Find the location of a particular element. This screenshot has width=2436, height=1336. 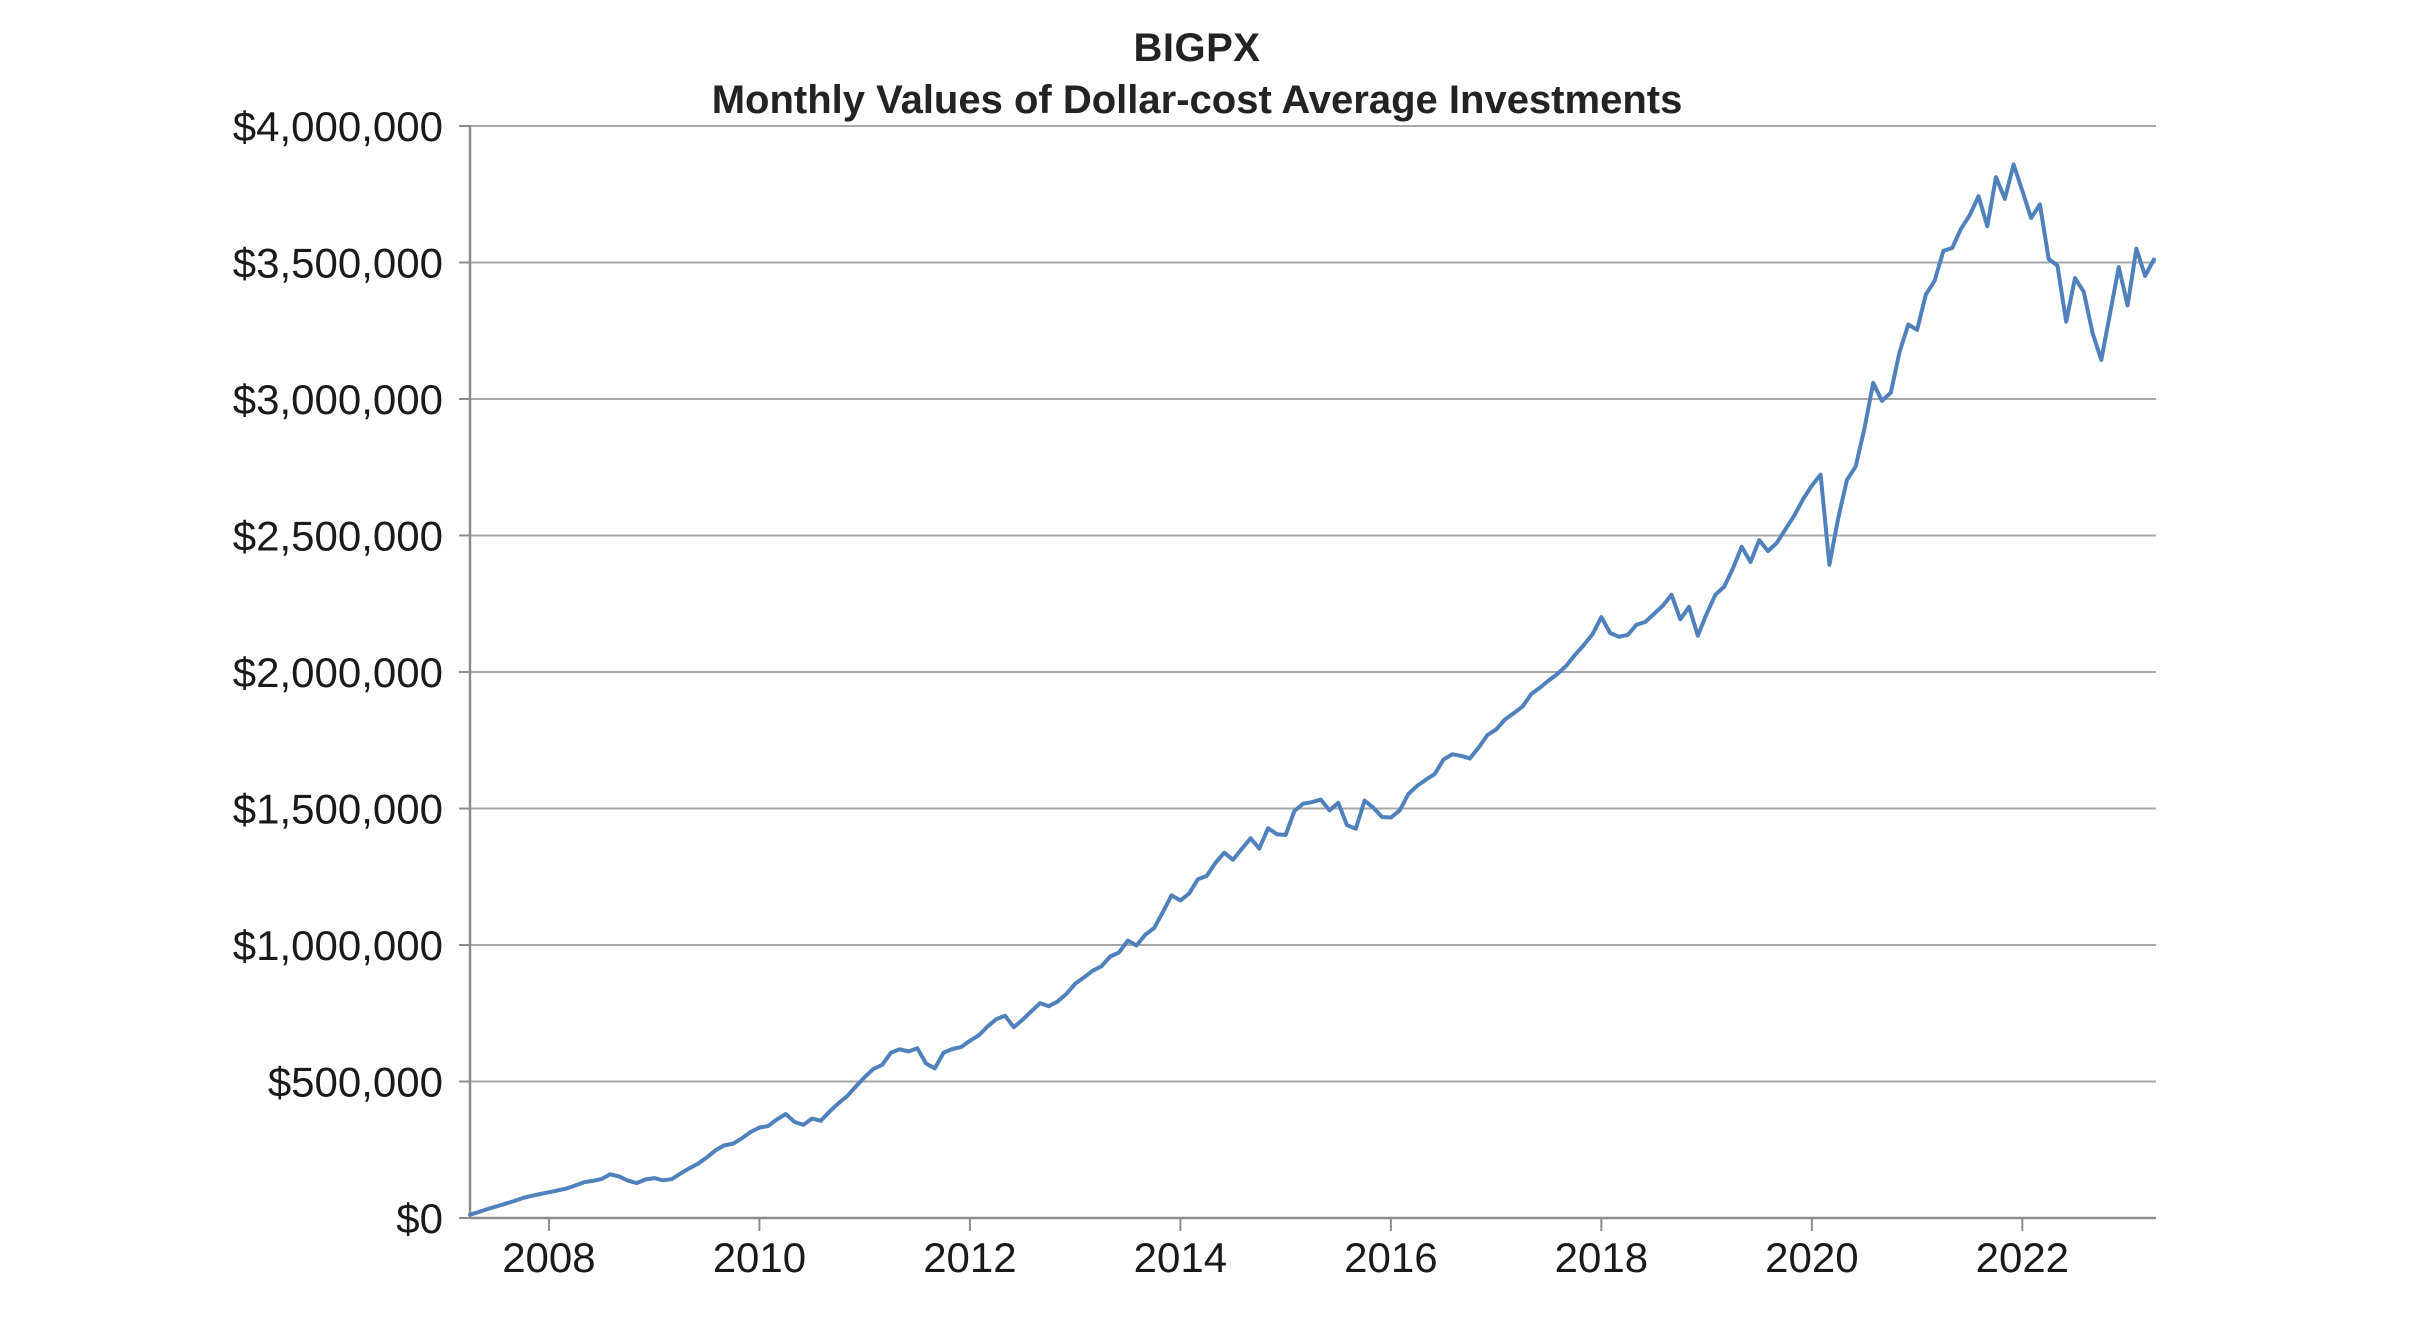

y-tick-label: $3,500,000 is located at coordinates (338, 263).